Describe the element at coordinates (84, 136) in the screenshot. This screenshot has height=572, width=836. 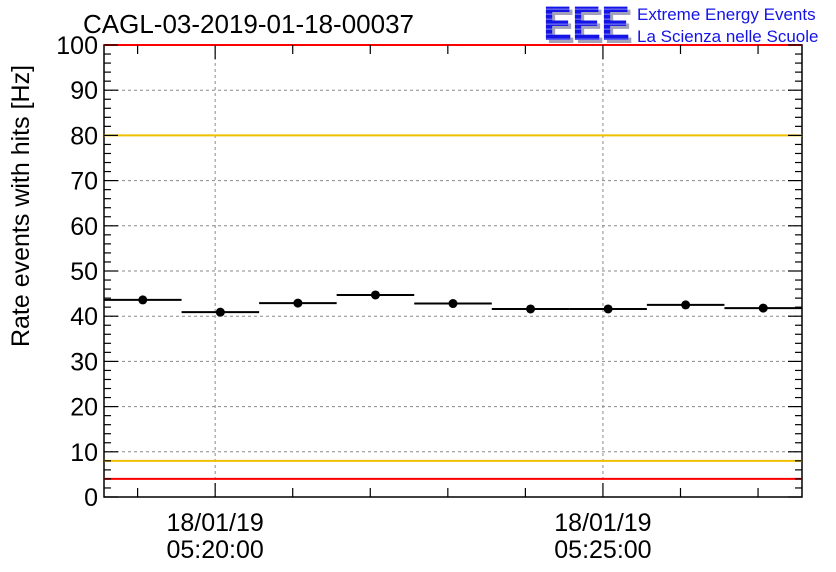
I see `y-tick-label: 80` at that location.